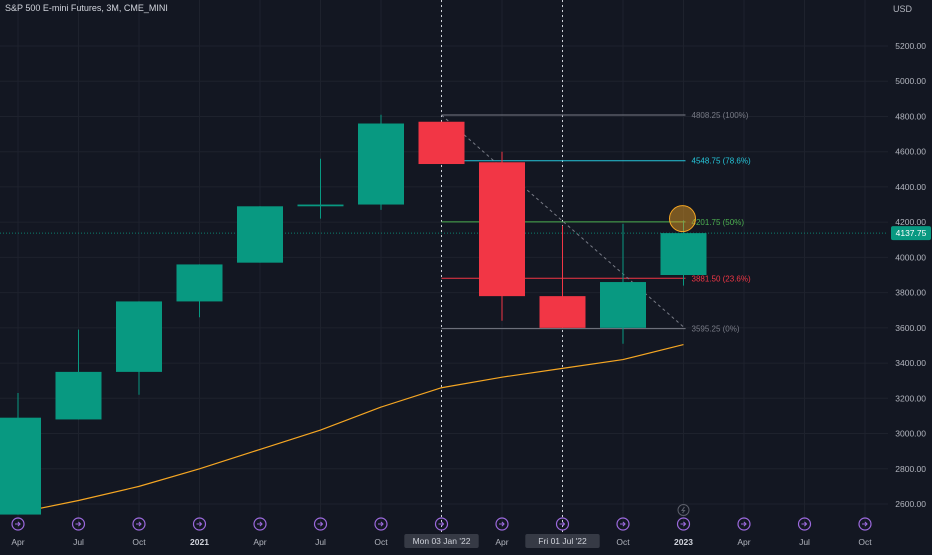 This screenshot has width=932, height=555. I want to click on time-tick-label: 2021, so click(199, 542).